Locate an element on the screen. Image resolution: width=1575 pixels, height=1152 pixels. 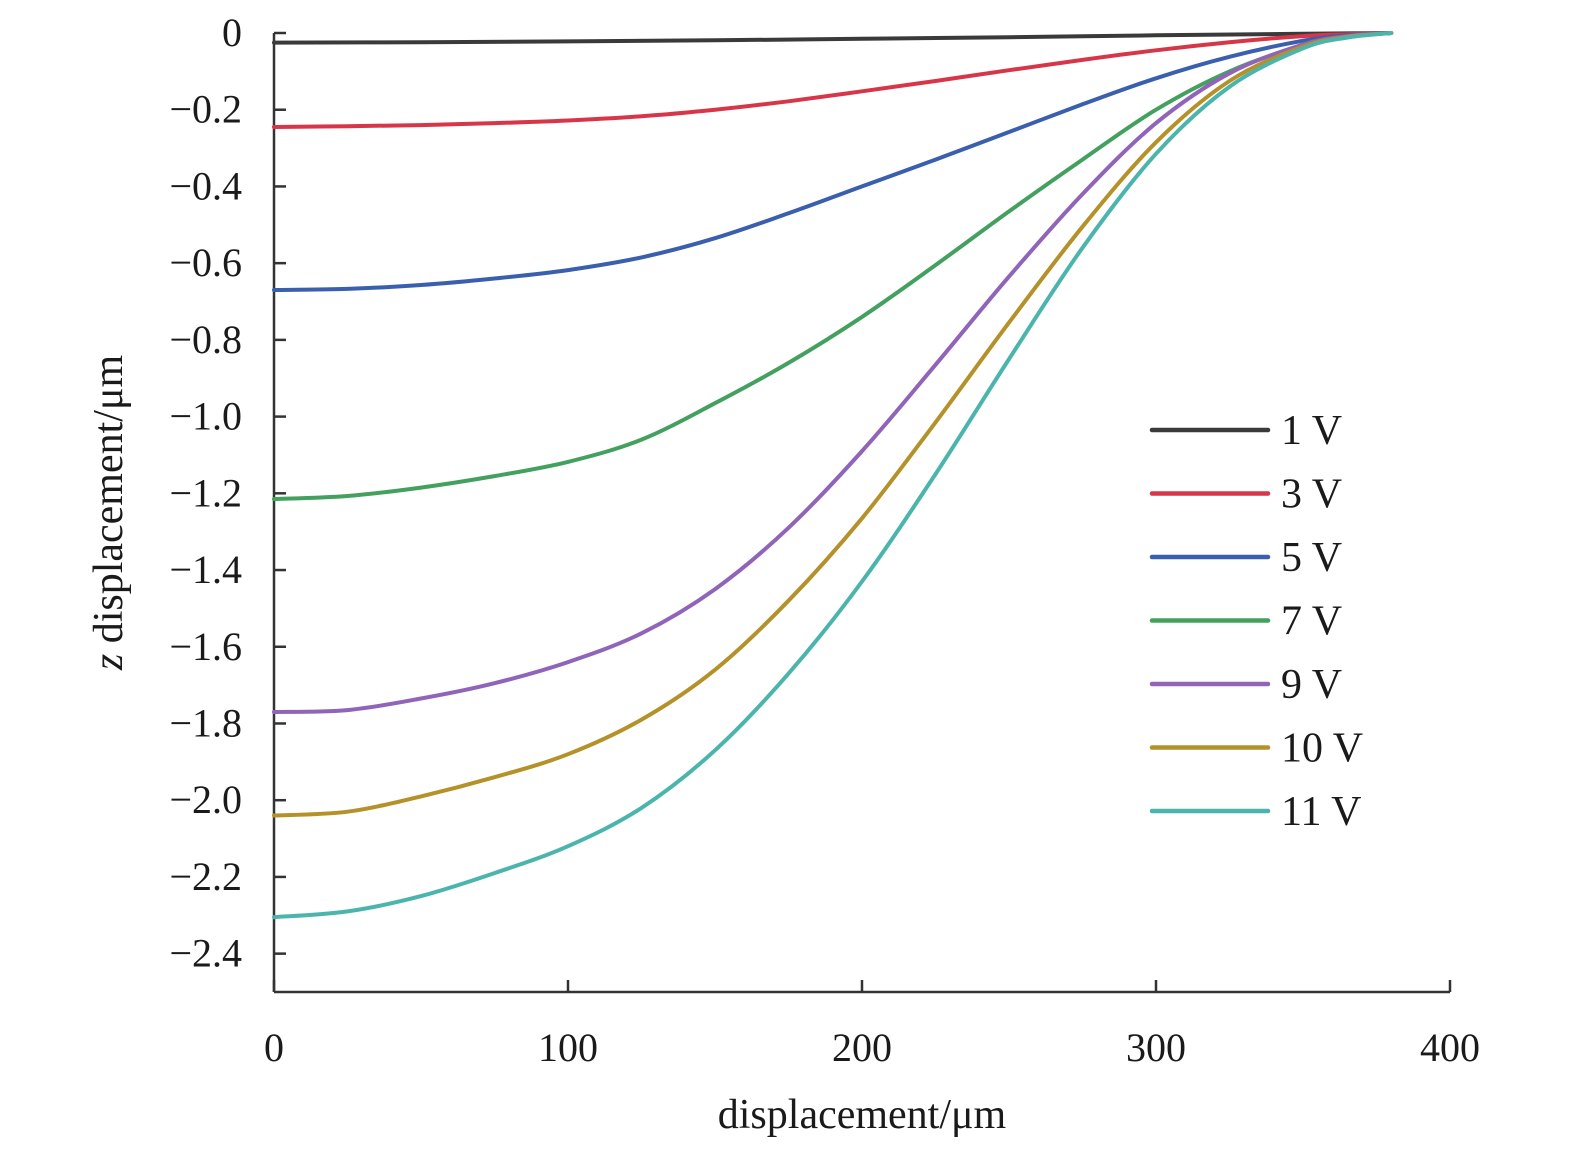
y-tick-label: −1.0 is located at coordinates (205, 416).